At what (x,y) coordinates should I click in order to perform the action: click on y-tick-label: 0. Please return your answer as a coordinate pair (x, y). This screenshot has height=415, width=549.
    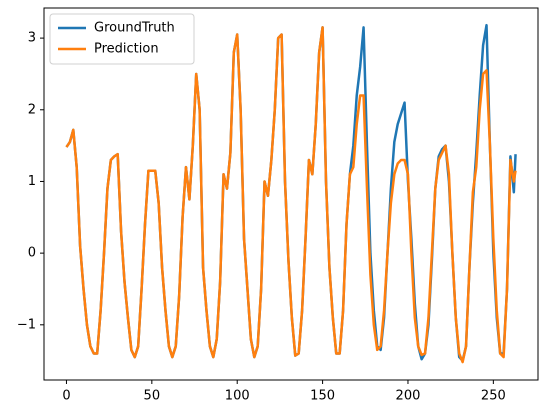
    Looking at the image, I should click on (32, 253).